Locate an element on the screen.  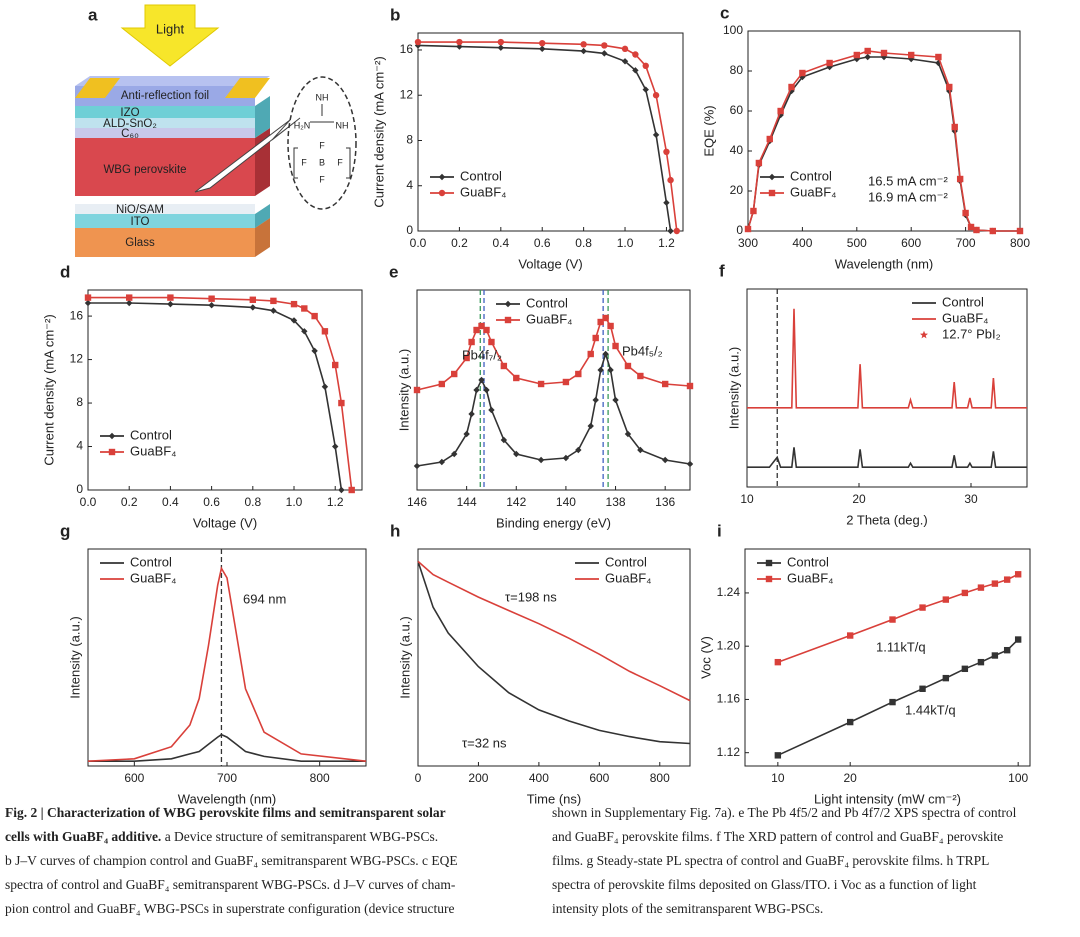
x-tick-label: 500 is located at coordinates (857, 243).